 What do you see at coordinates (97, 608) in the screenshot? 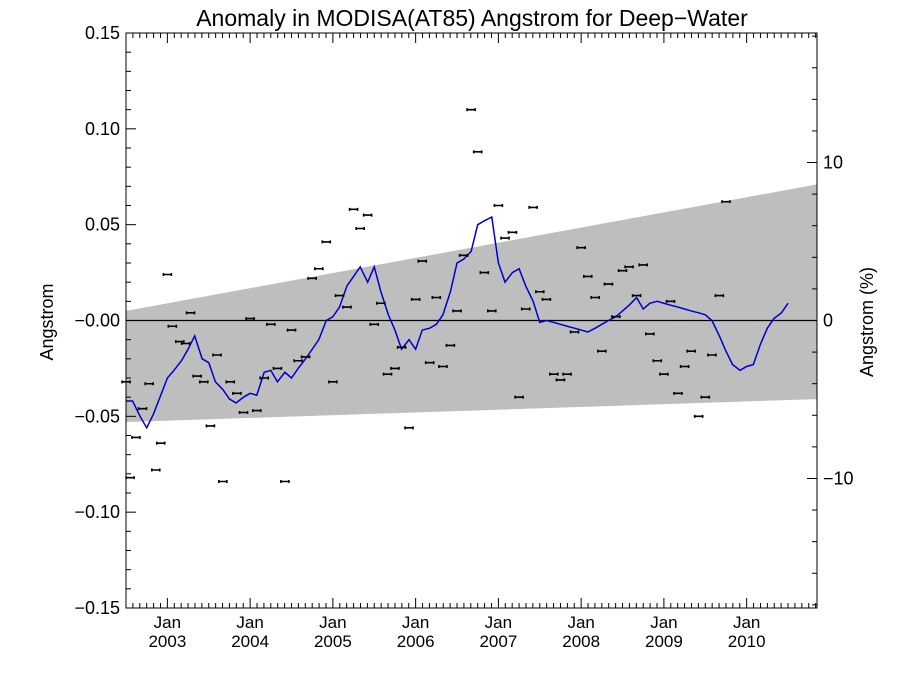
I see `y-tick-label: −0.15` at bounding box center [97, 608].